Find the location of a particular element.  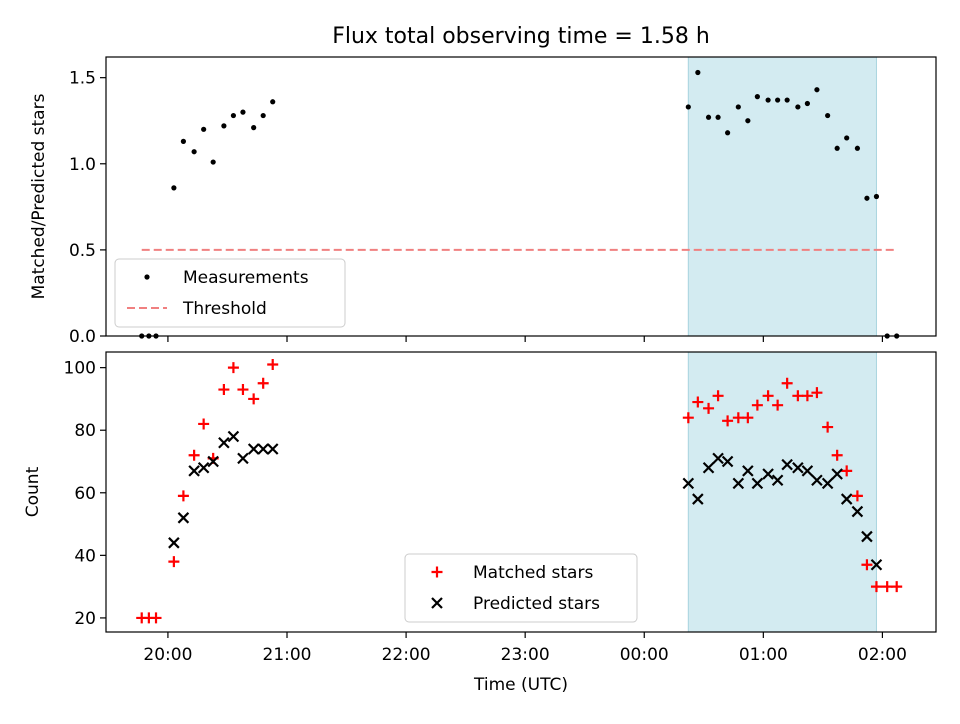

legend-label: Threshold is located at coordinates (224, 309).